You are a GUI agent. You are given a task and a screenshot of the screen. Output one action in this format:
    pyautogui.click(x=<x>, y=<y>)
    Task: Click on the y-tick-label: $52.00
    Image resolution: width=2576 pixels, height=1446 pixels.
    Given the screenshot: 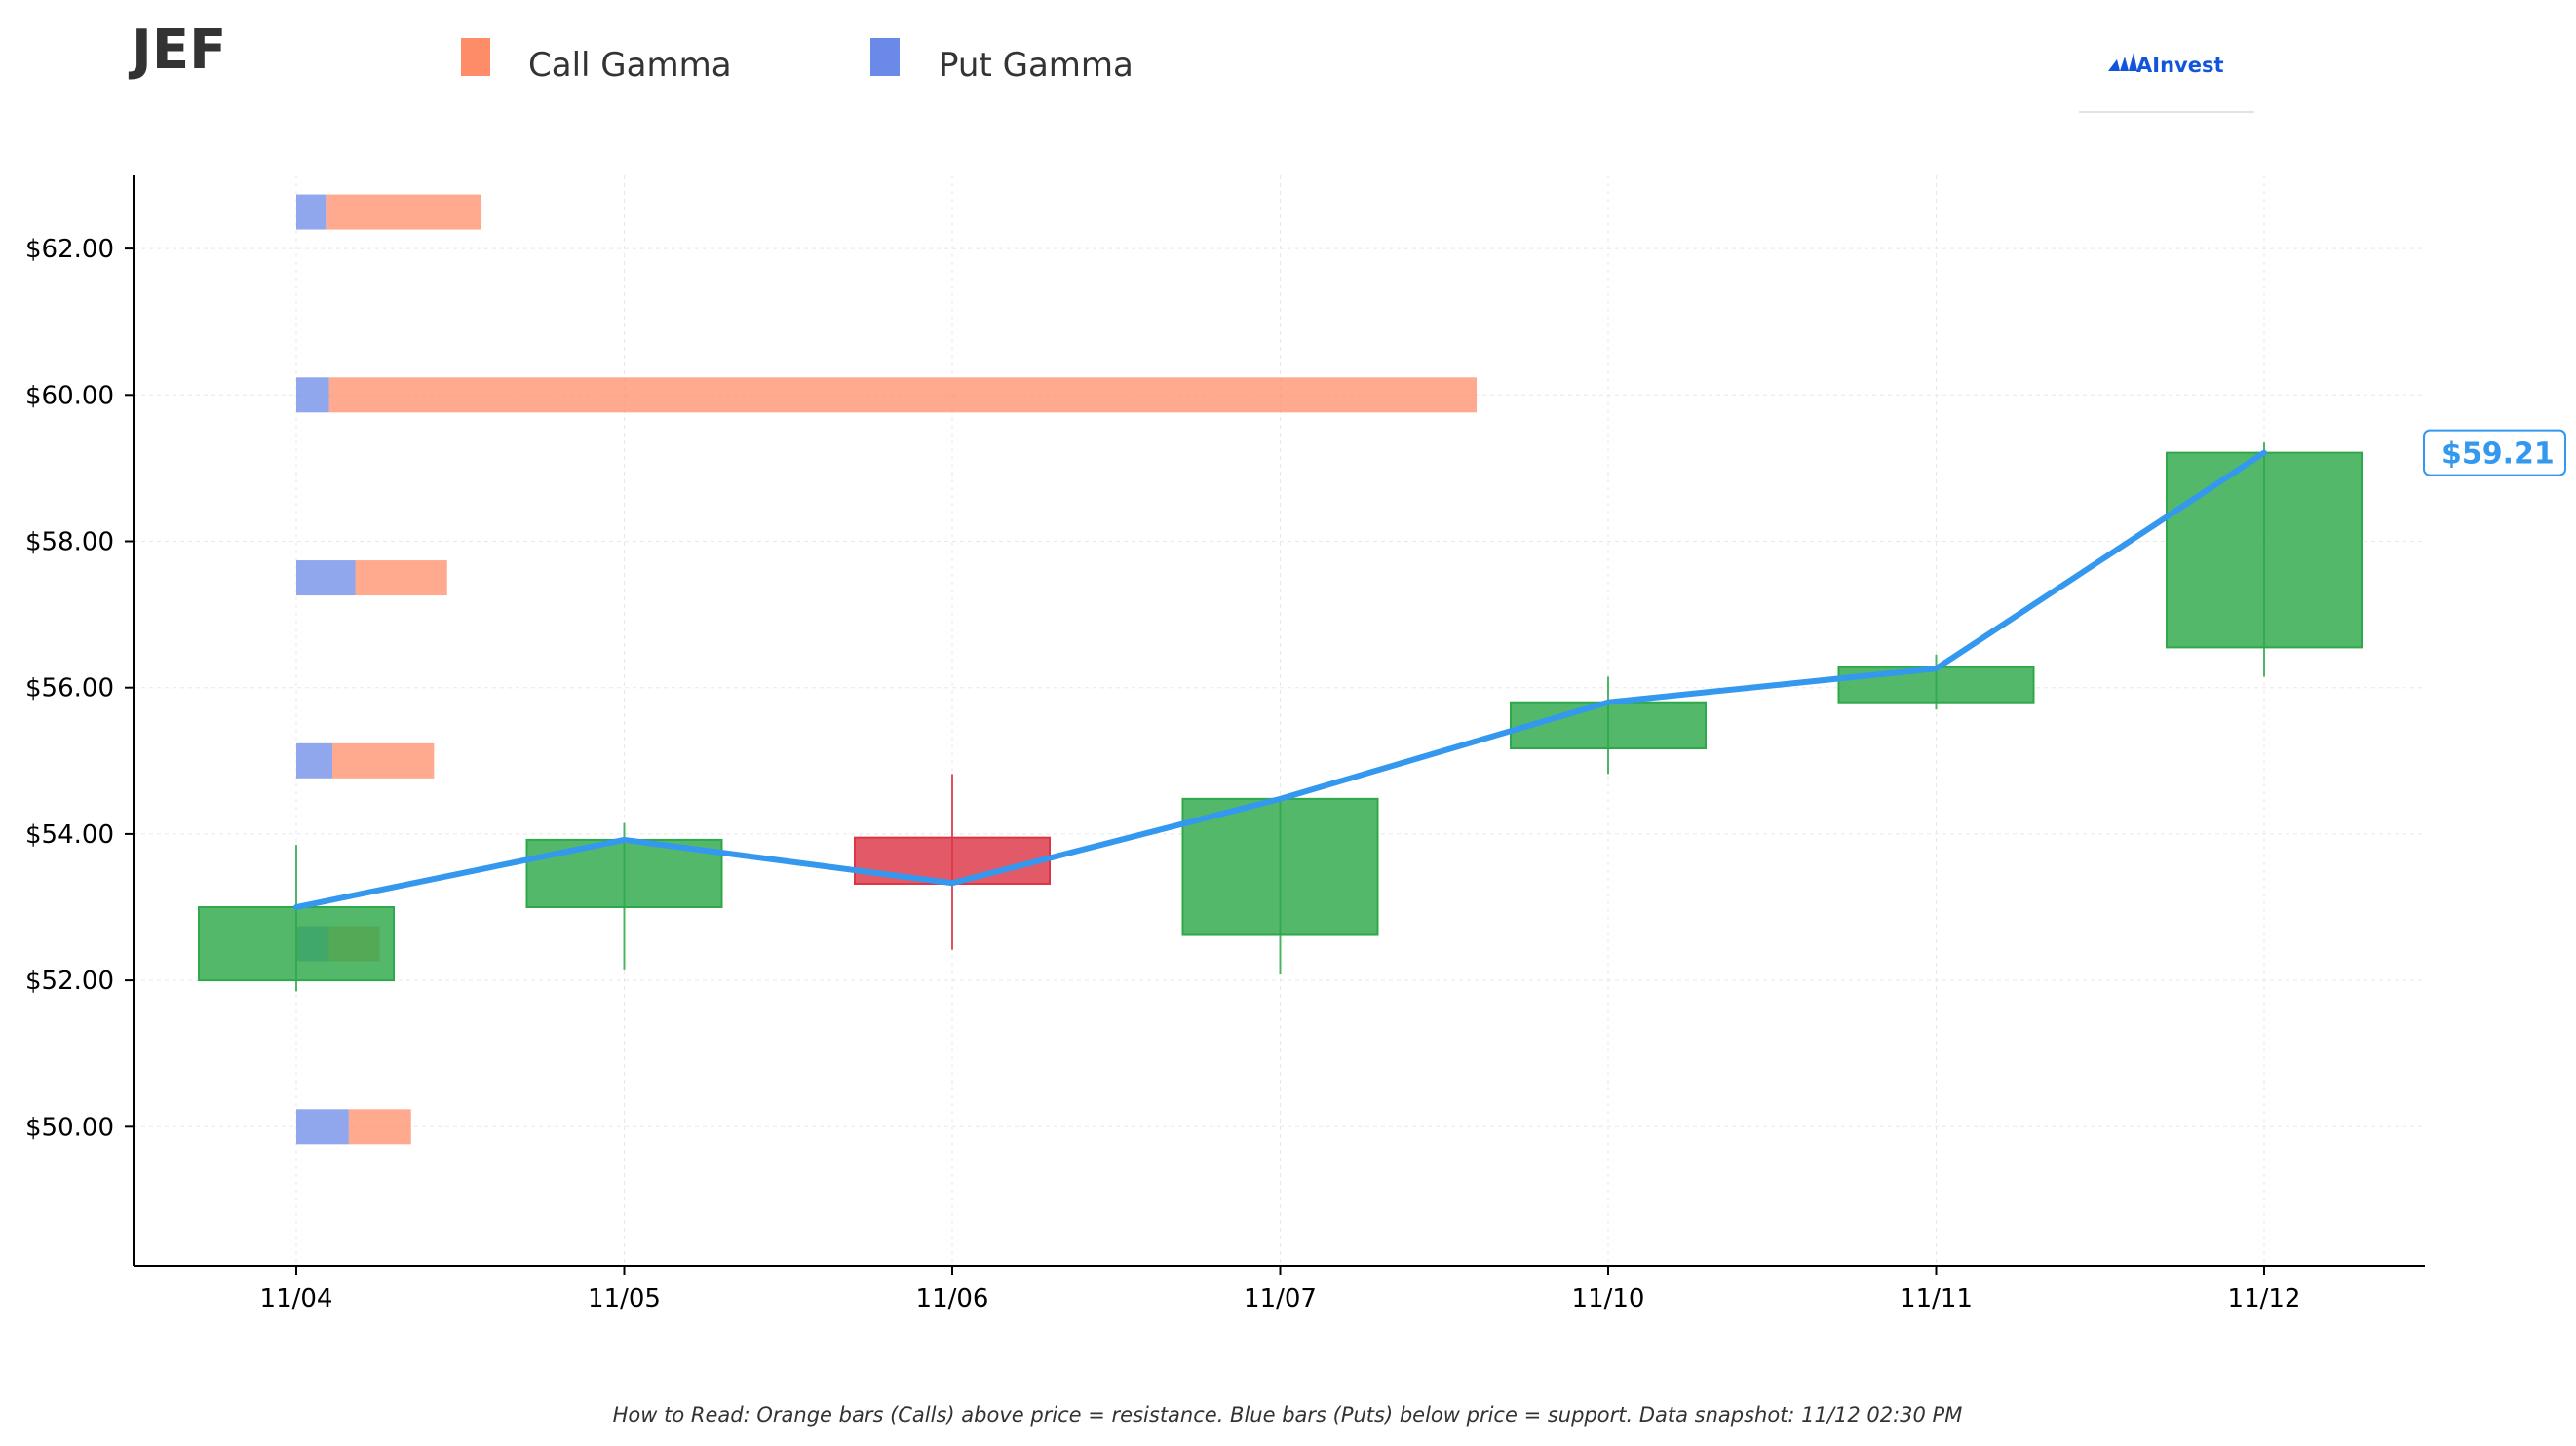 What is the action you would take?
    pyautogui.click(x=69, y=981)
    